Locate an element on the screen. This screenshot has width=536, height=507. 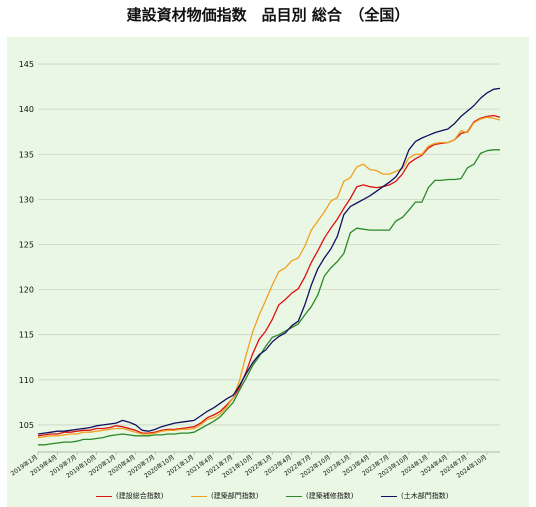
legend-item-3: (建築補修指数) is located at coordinates (333, 496).